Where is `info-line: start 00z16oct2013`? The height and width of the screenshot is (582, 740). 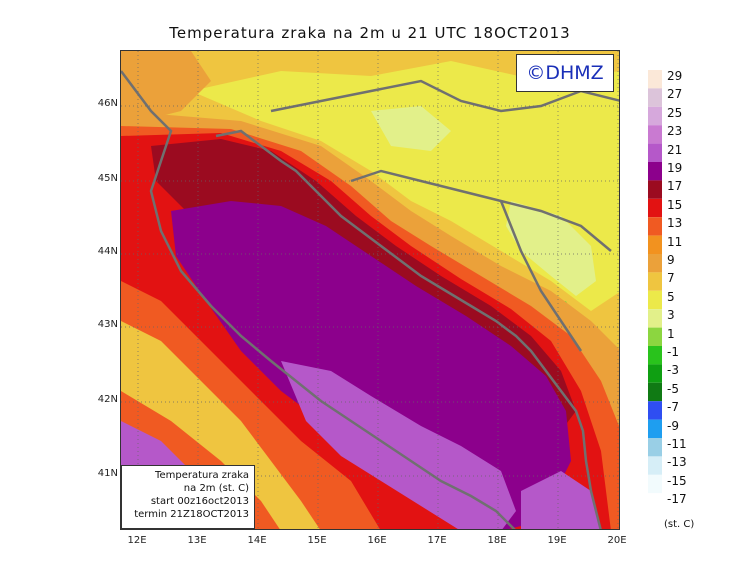
info-line: start 00z16oct2013 is located at coordinates (199, 501).